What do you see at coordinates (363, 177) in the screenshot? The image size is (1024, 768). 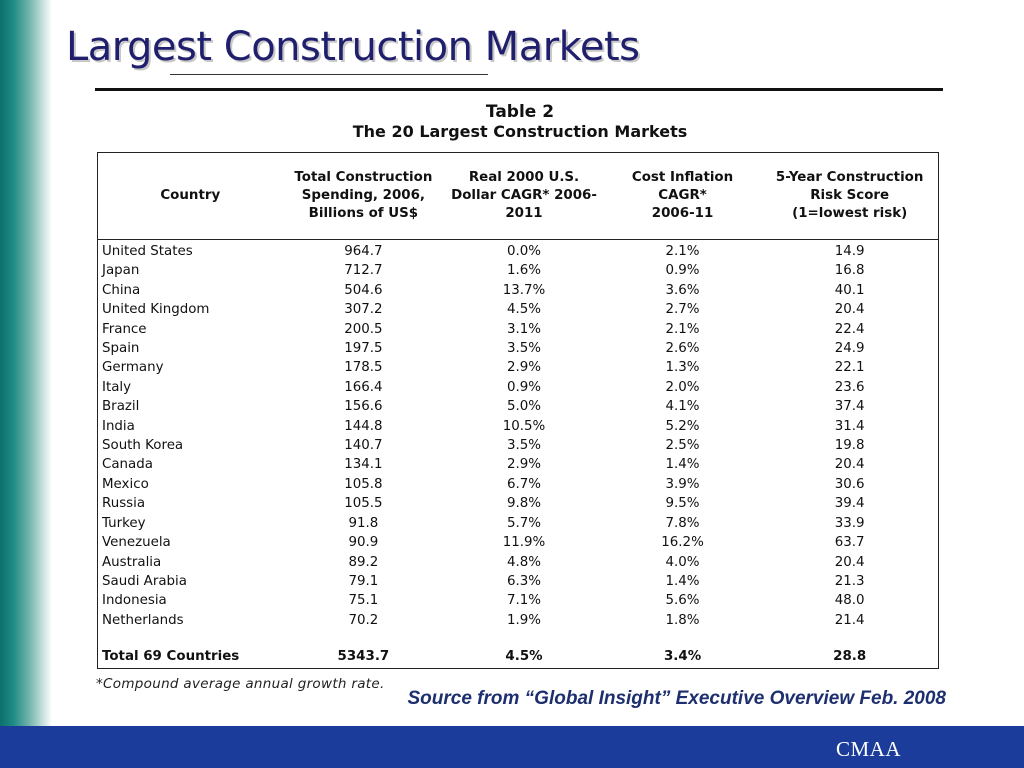 I see `header-spending-line-1: Total Construction` at bounding box center [363, 177].